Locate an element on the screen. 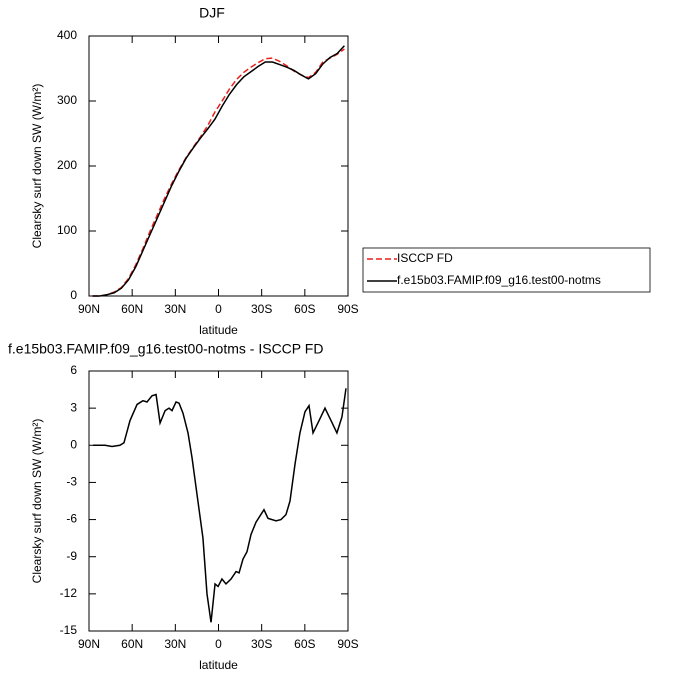 This screenshot has height=680, width=680. y-tick-label: -9 is located at coordinates (71, 556).